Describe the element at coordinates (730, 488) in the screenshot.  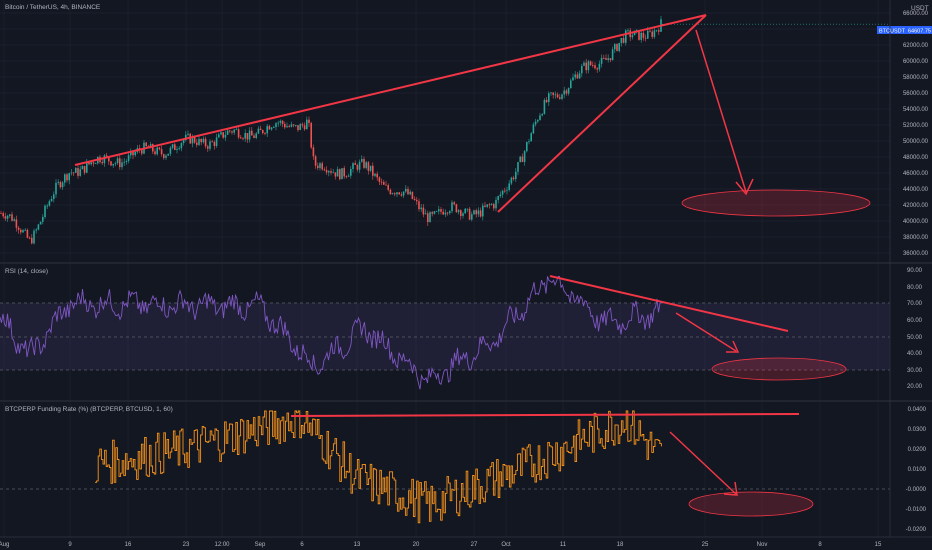
I see `down-arrow-funding-head` at that location.